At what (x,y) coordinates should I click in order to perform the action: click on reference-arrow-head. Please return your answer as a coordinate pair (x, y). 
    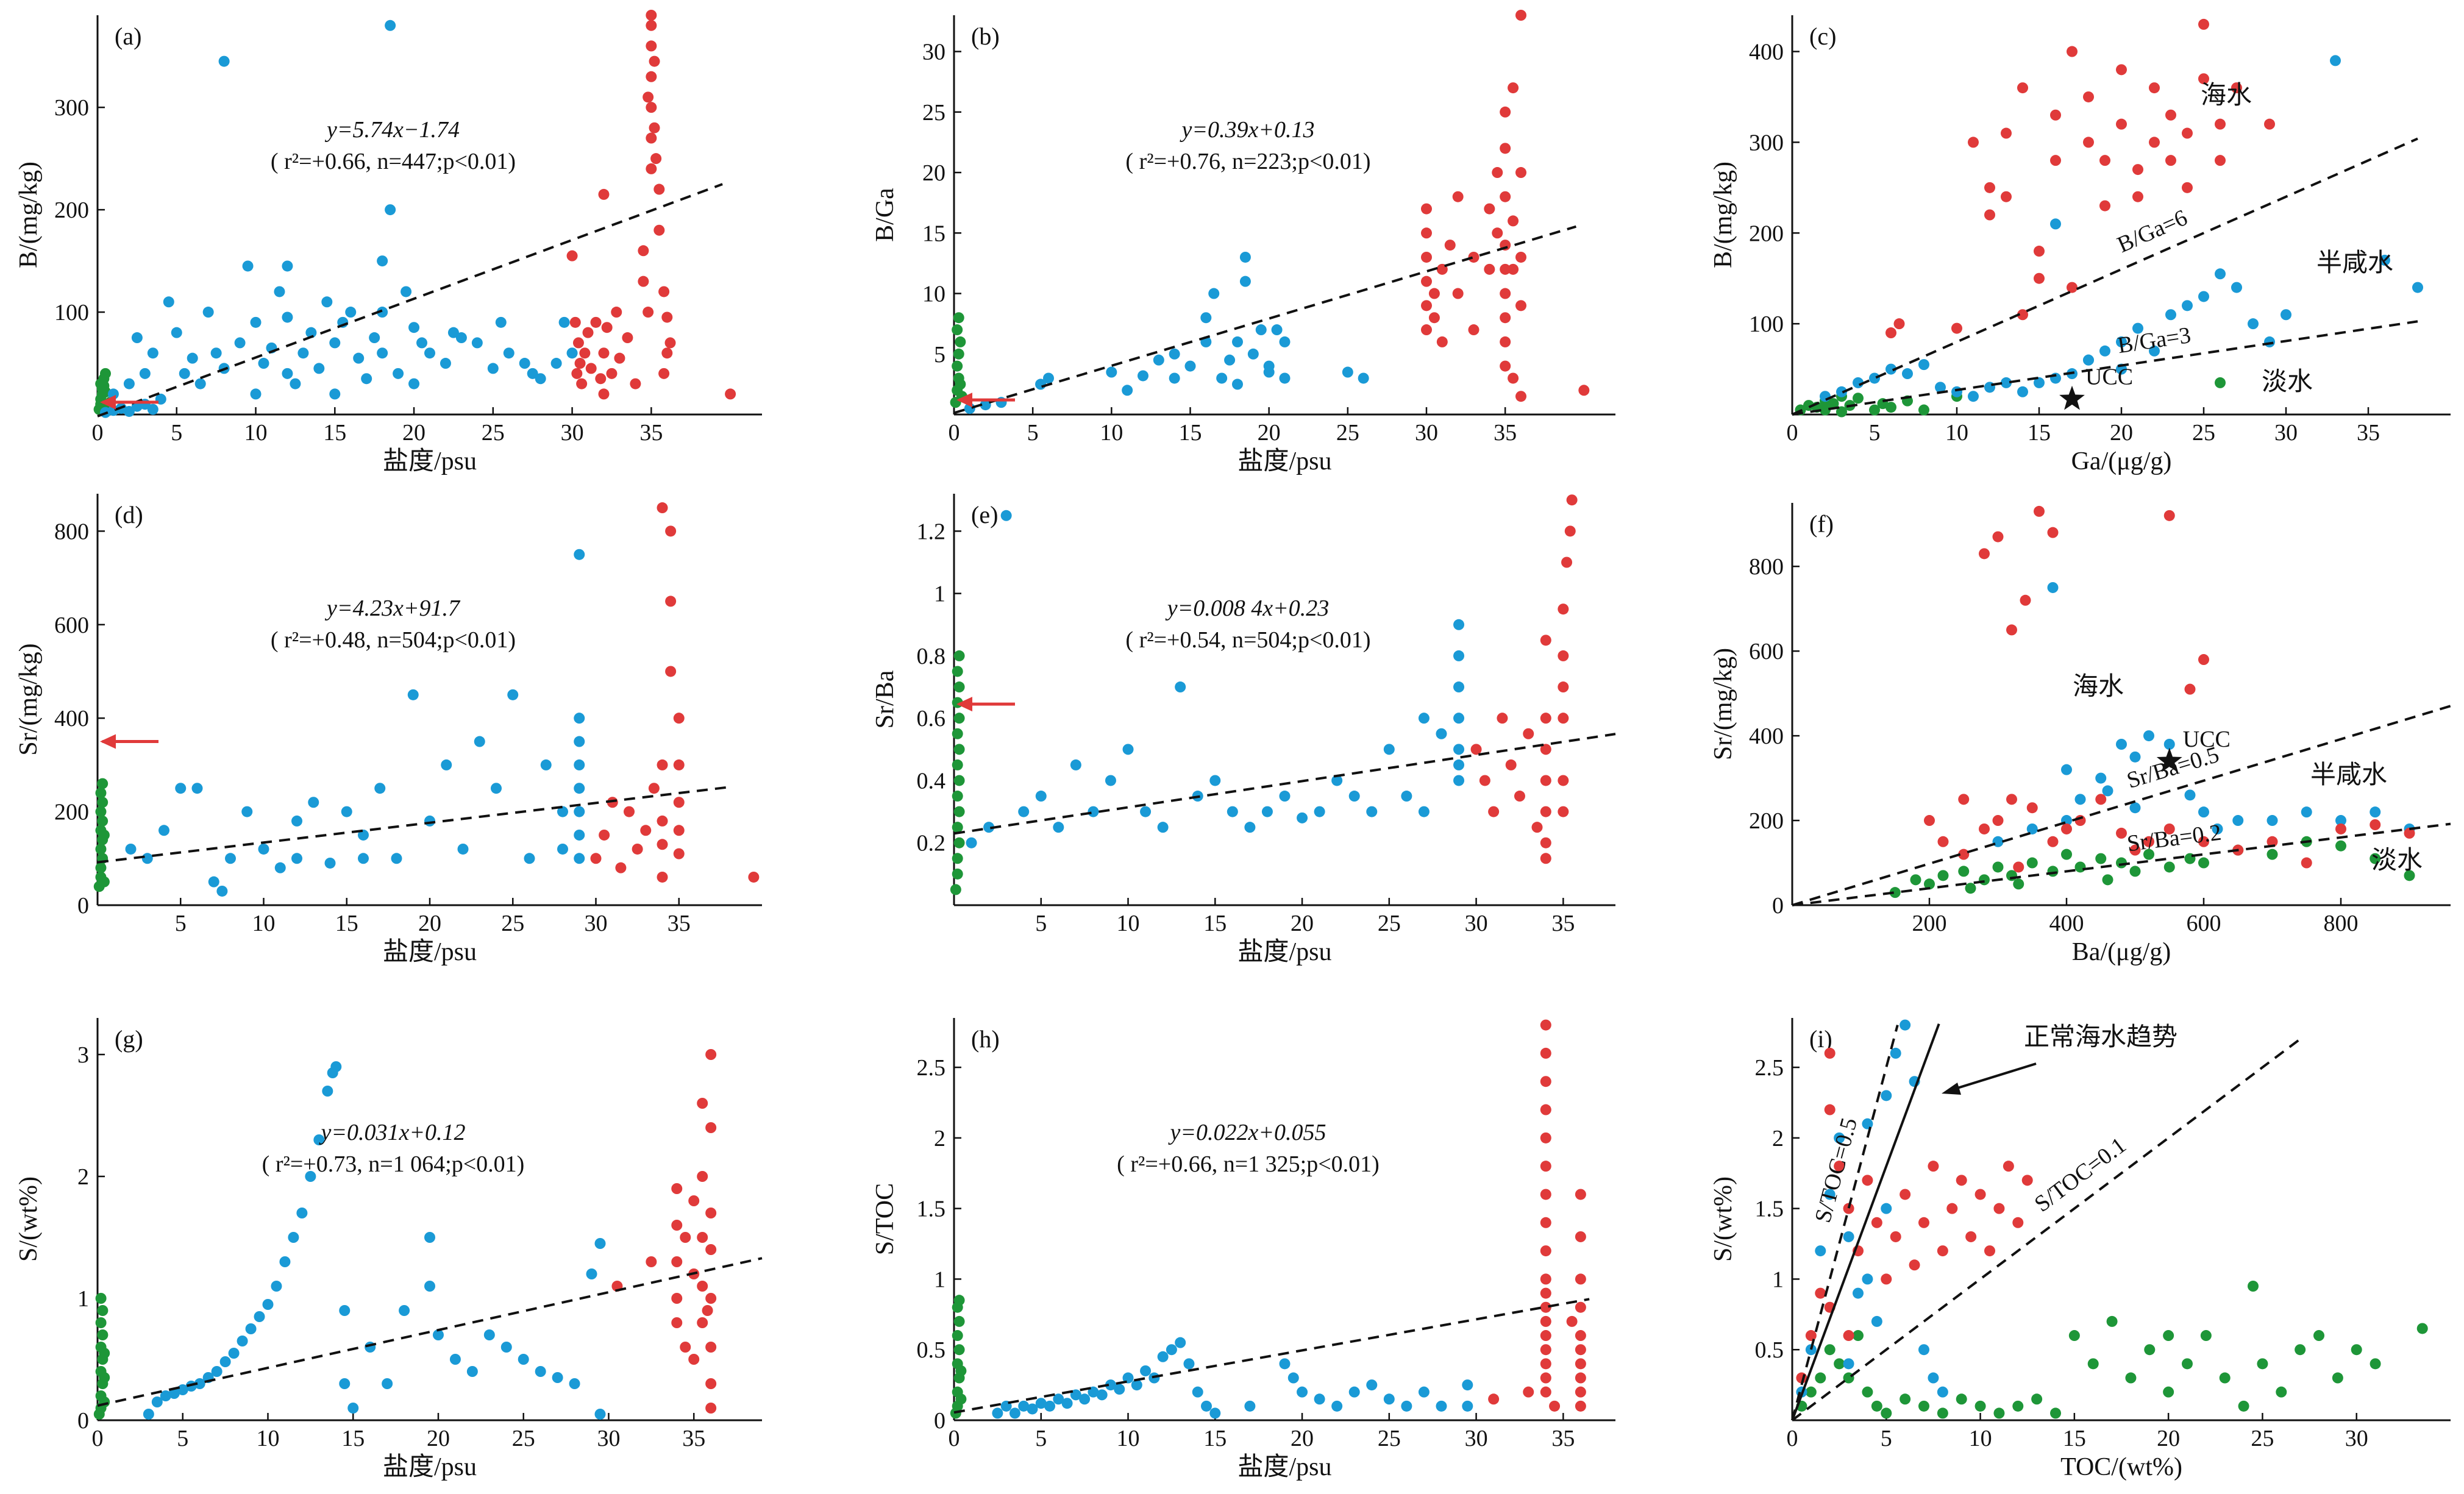
    Looking at the image, I should click on (964, 400).